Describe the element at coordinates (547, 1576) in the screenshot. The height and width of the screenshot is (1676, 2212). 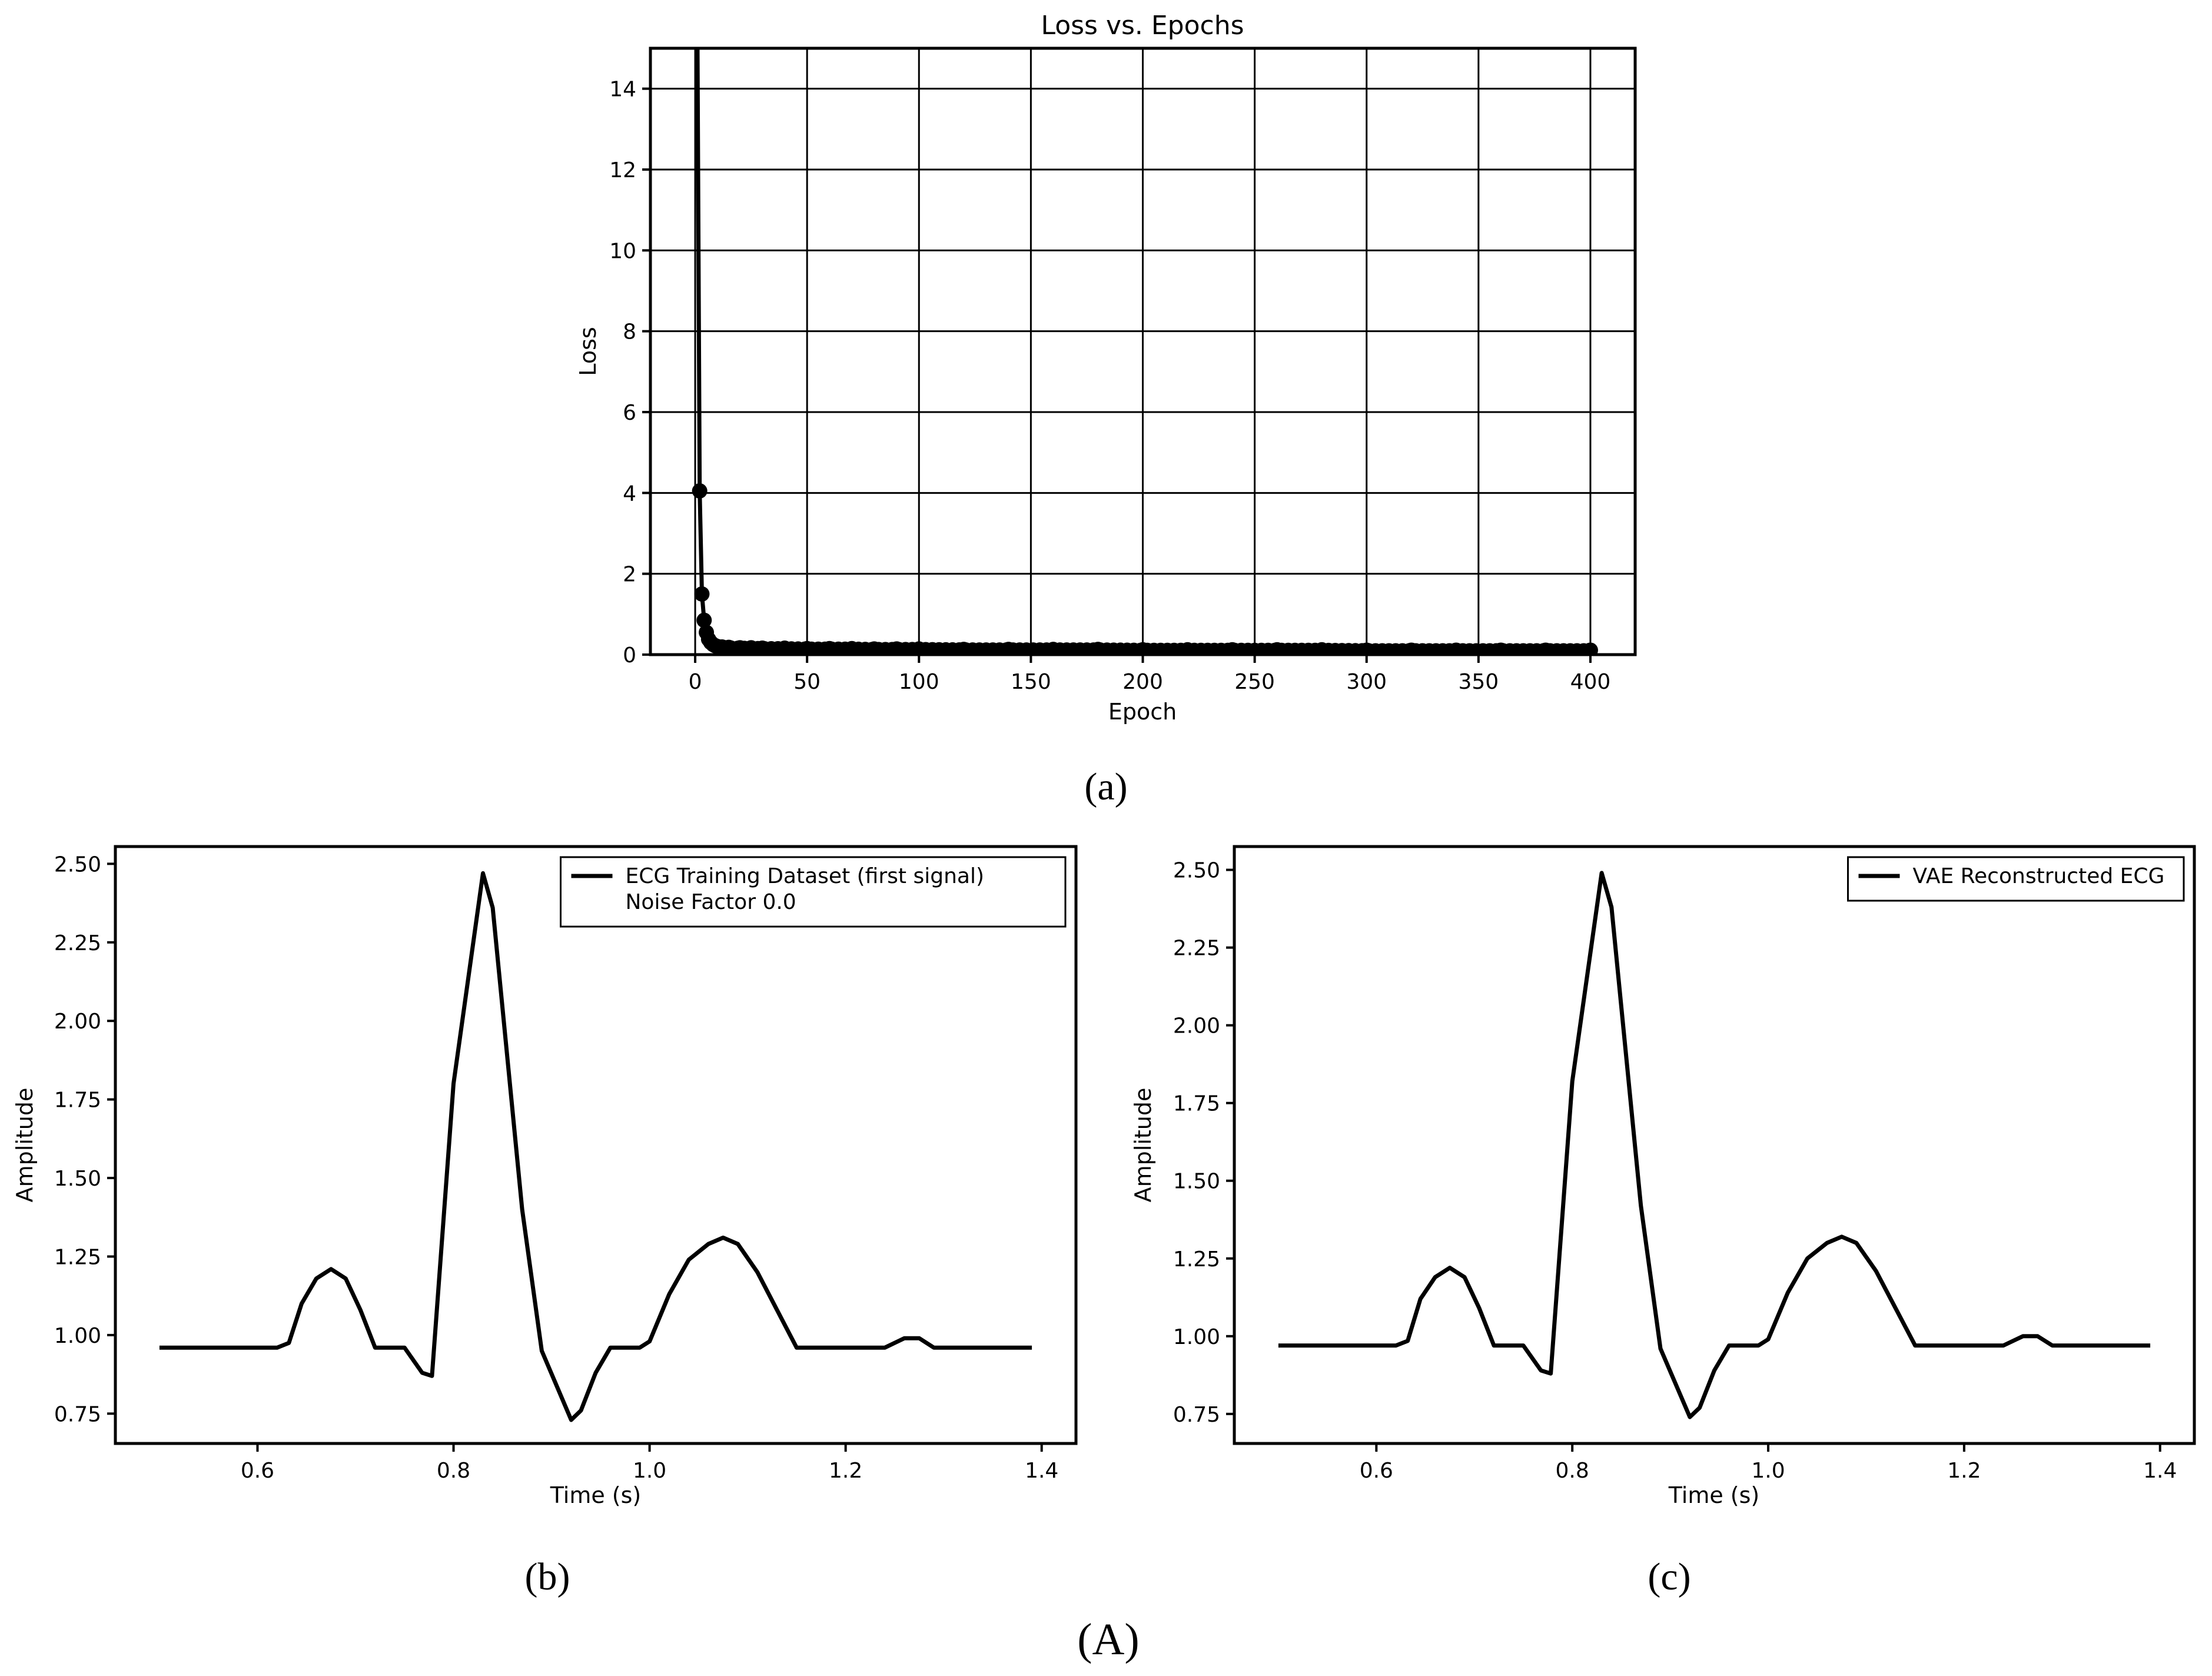
I see `caption-b: (b)` at that location.